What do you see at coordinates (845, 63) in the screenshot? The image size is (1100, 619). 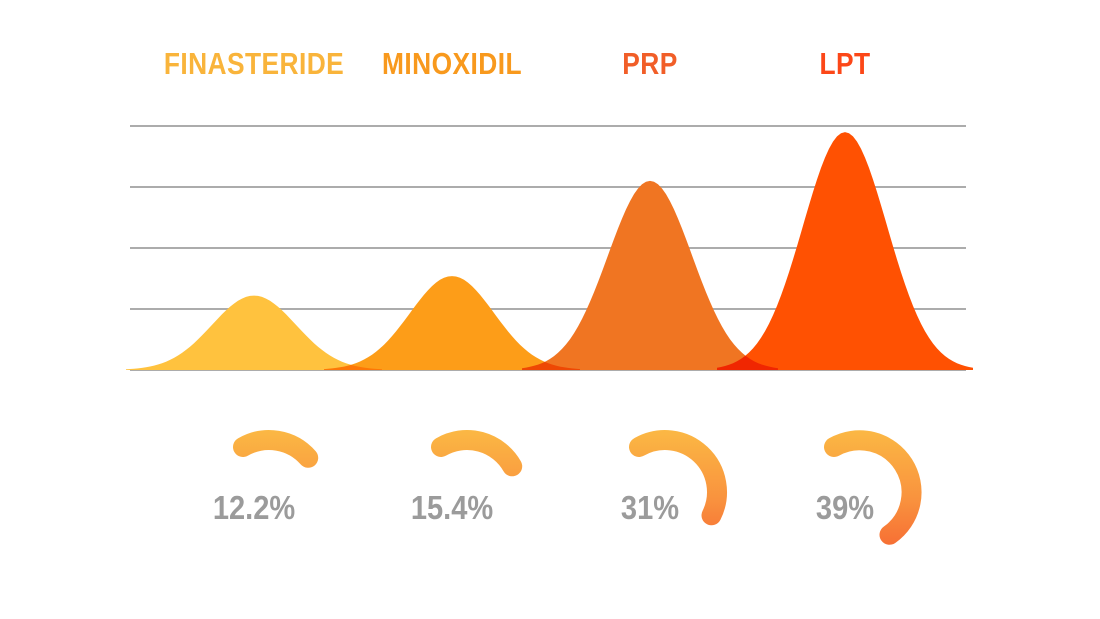 I see `treatment-label-lpt: LPT` at bounding box center [845, 63].